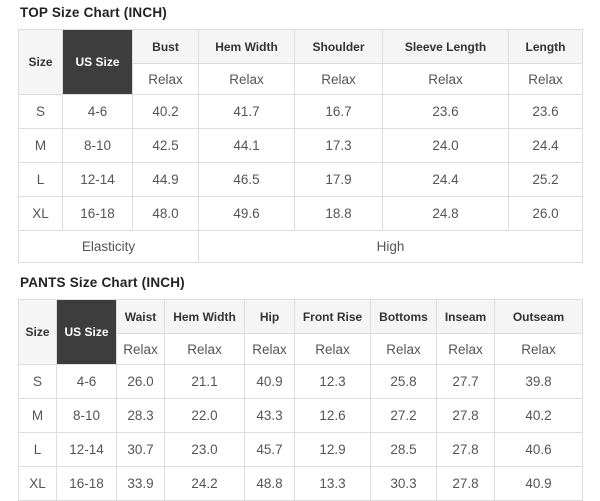  Describe the element at coordinates (246, 145) in the screenshot. I see `value-cell: 44.1` at that location.